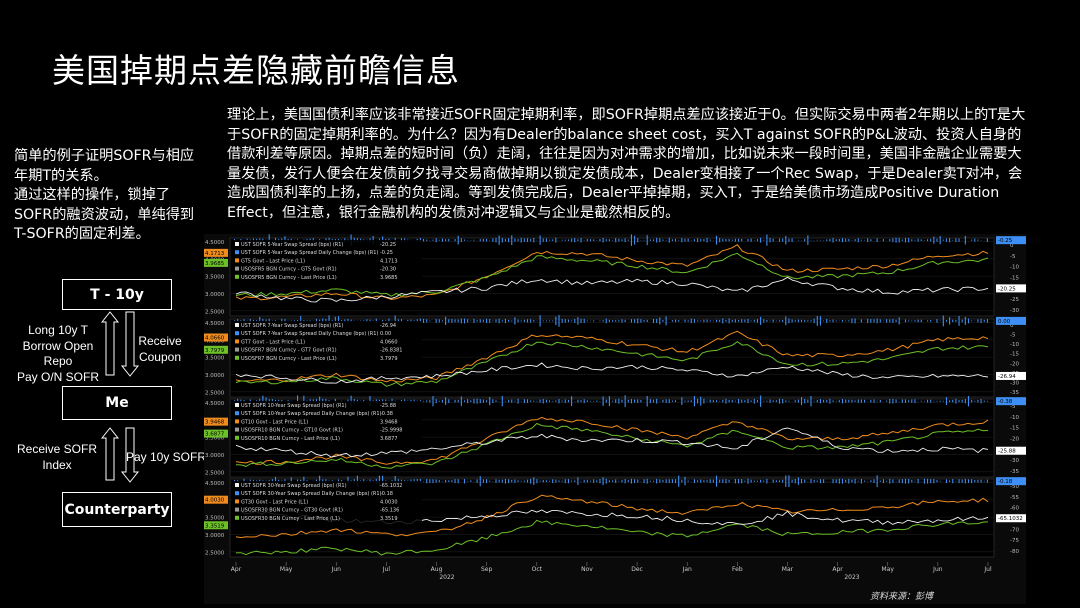 This screenshot has height=608, width=1080. Describe the element at coordinates (1014, 530) in the screenshot. I see `right-tick-label: -70` at that location.